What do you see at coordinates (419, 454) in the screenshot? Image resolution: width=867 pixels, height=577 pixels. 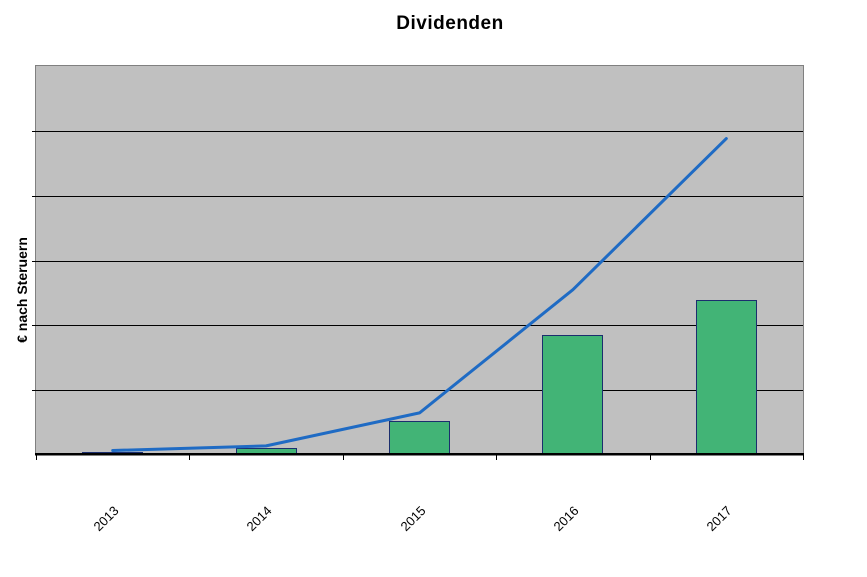 I see `x-axis-line` at bounding box center [419, 454].